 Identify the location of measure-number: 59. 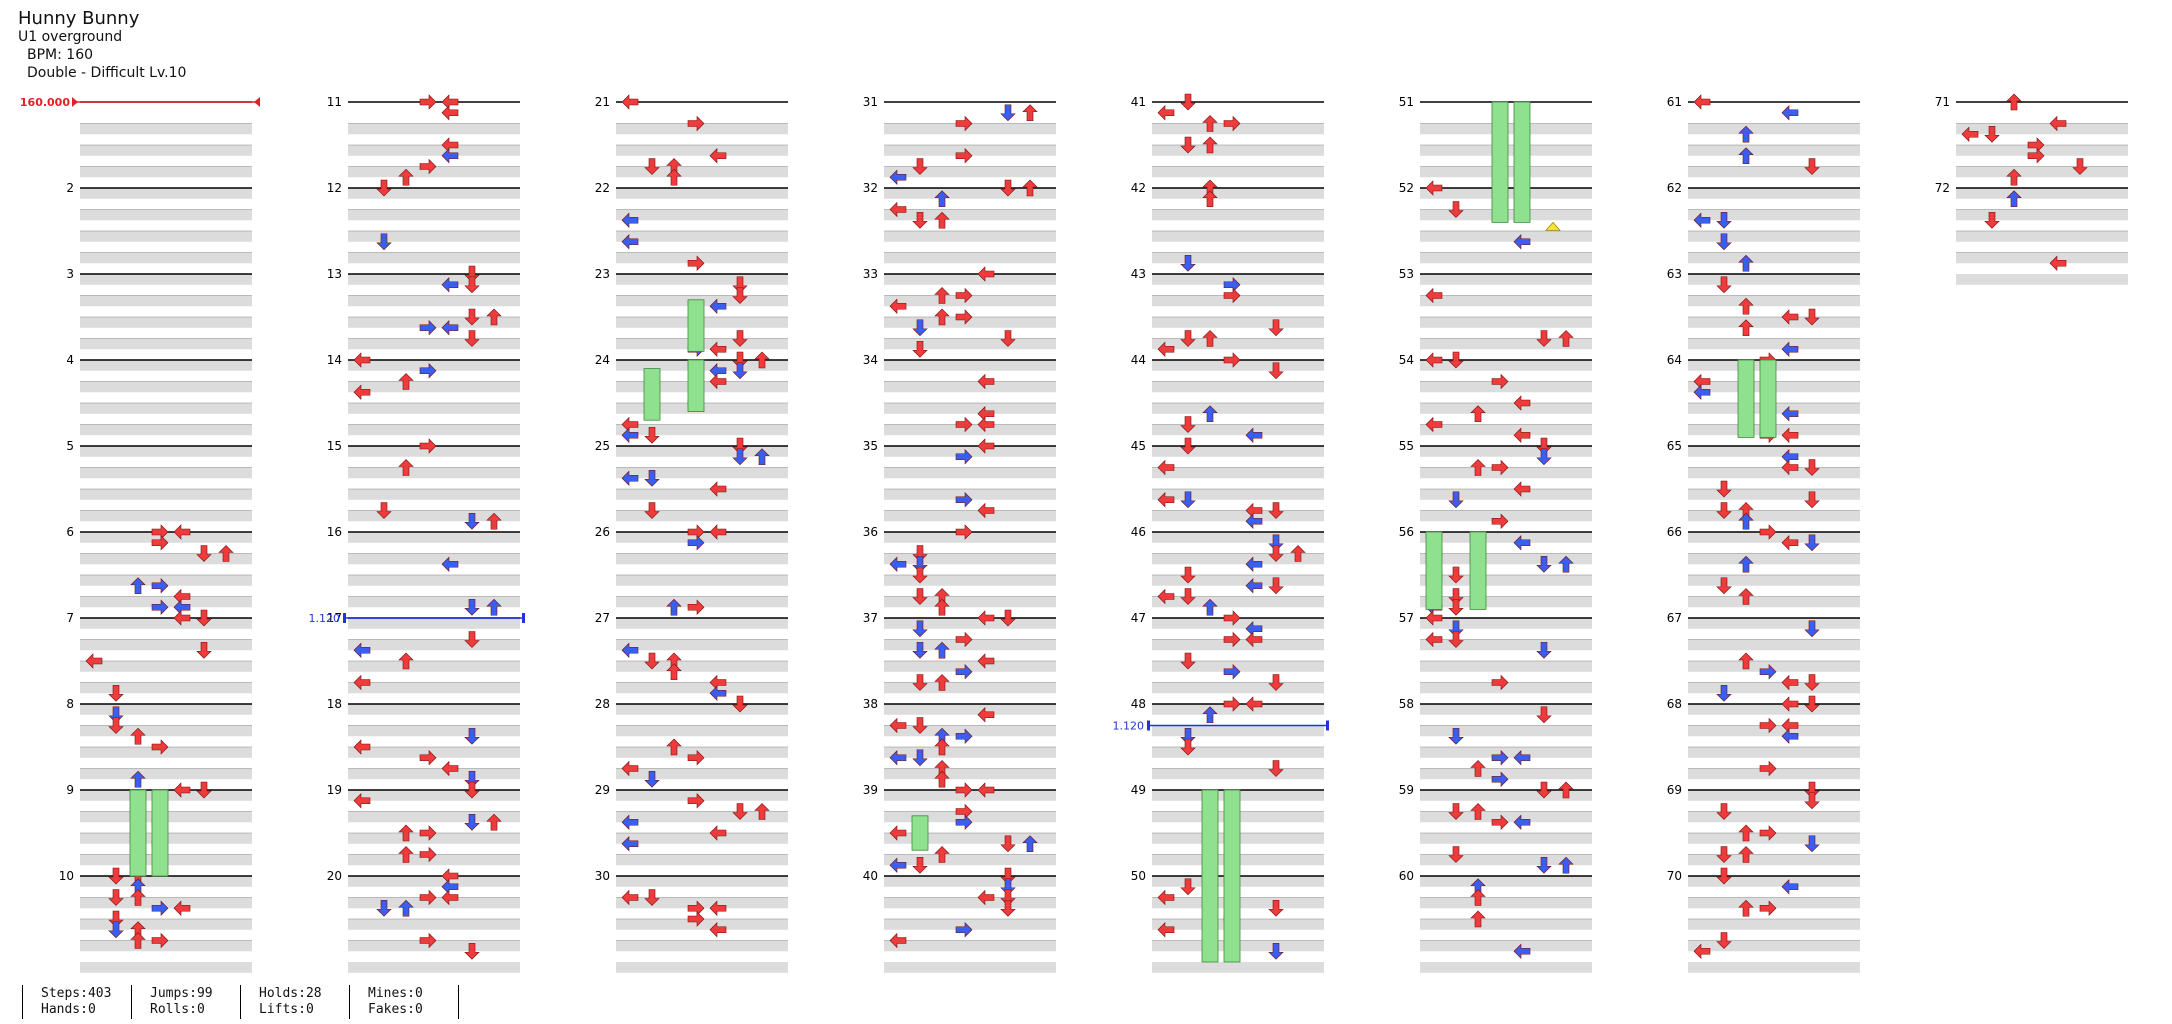
(1406, 790).